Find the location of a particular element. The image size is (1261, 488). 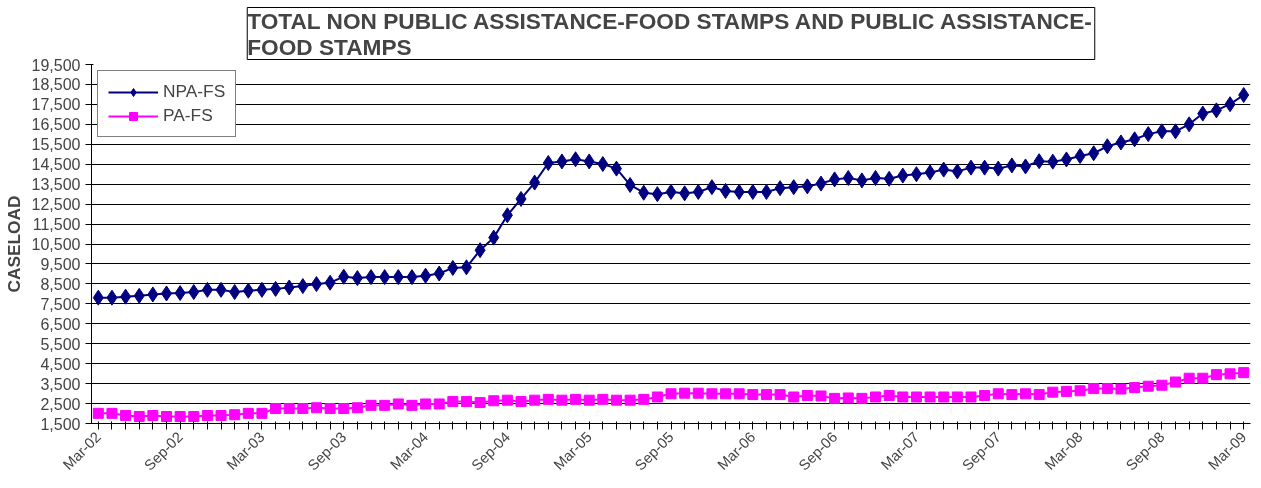

y-tick-label: 7,500 is located at coordinates (60, 304).